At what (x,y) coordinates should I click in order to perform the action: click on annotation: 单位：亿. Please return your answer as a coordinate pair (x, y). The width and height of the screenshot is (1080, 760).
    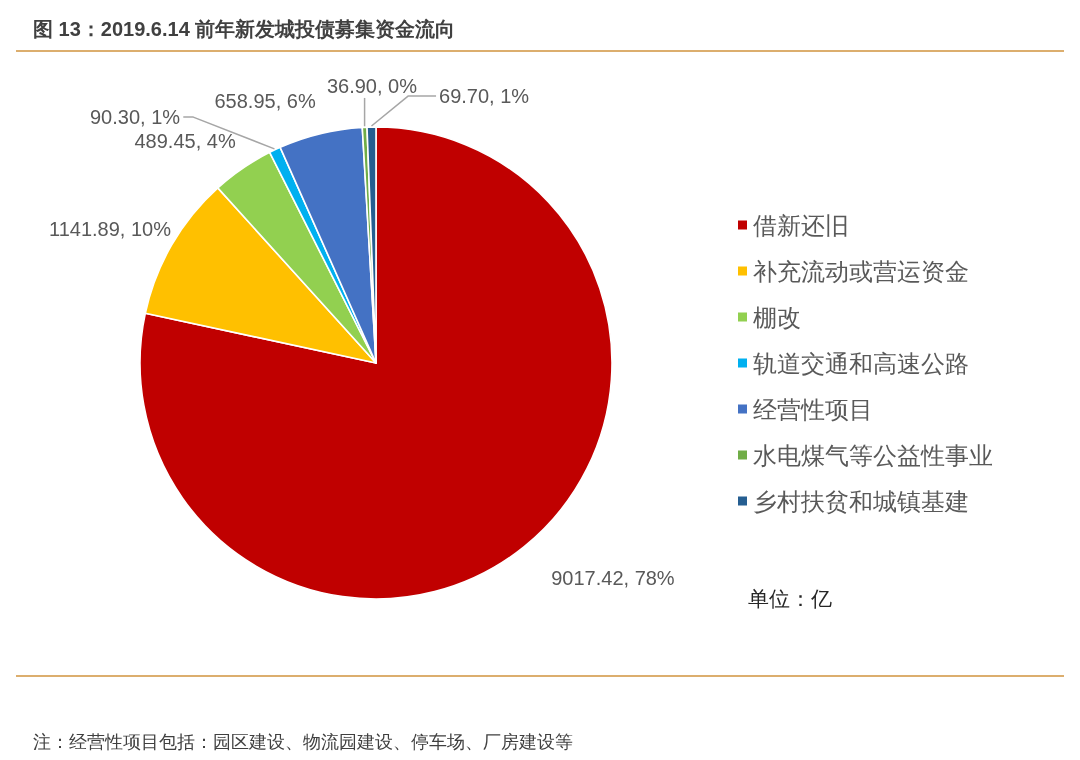
    Looking at the image, I should click on (790, 598).